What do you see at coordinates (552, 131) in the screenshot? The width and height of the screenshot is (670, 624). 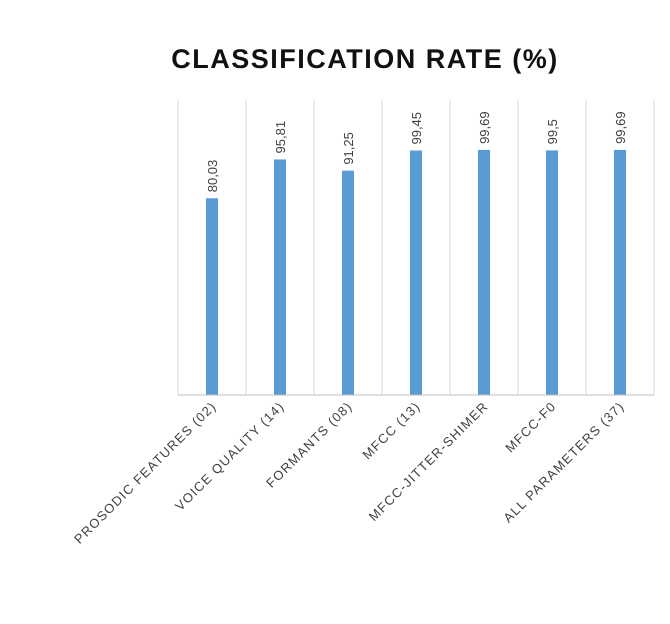 I see `data-label: 99,5` at bounding box center [552, 131].